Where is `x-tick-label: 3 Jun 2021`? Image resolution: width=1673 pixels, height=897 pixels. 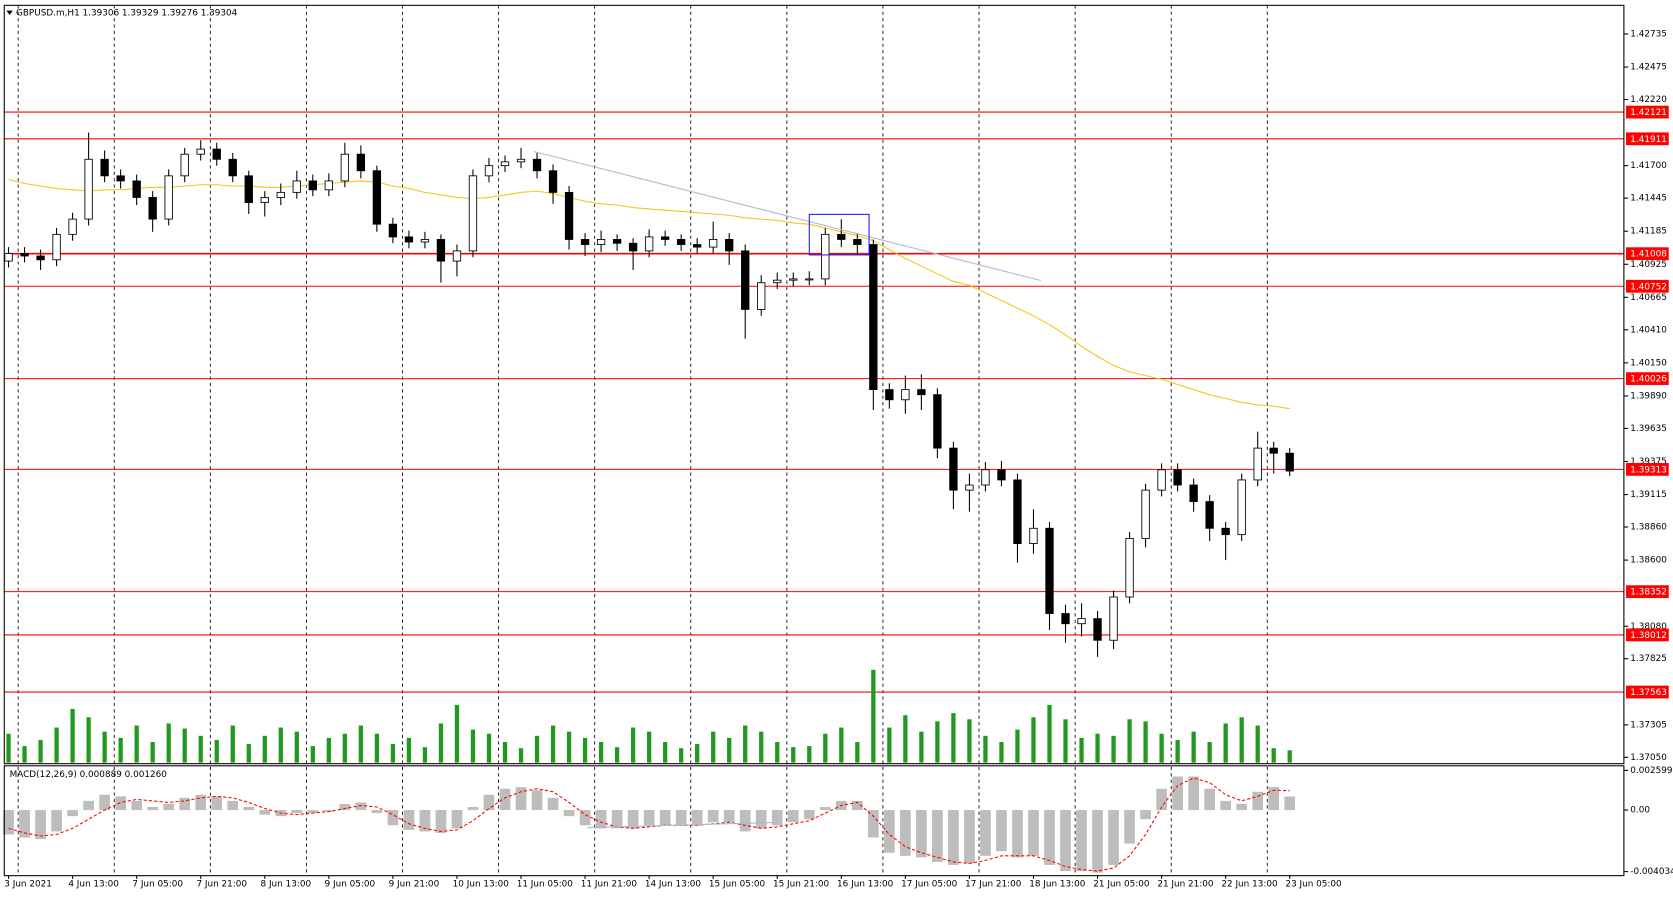
x-tick-label: 3 Jun 2021 is located at coordinates (28, 885).